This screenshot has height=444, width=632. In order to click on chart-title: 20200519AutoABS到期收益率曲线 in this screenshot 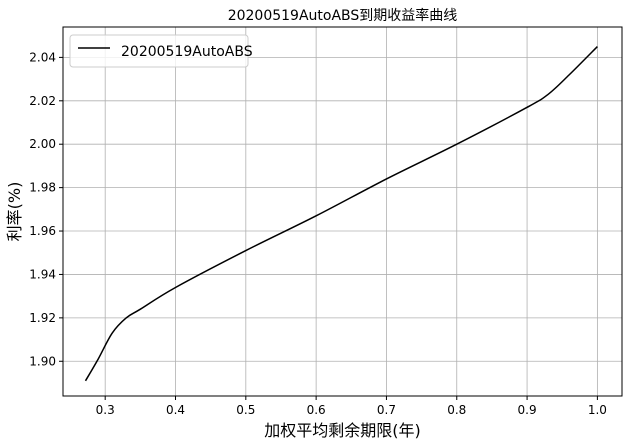, I will do `click(343, 15)`.